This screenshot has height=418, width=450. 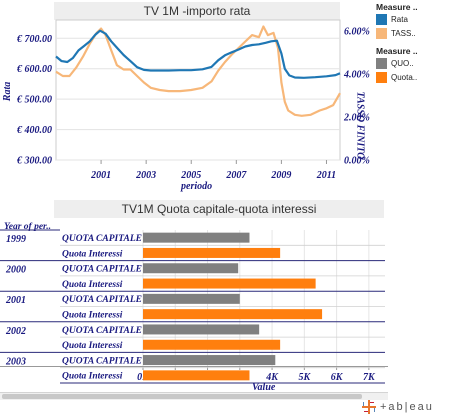 I want to click on y-left-tick-label: € 600.00, so click(x=34, y=69).